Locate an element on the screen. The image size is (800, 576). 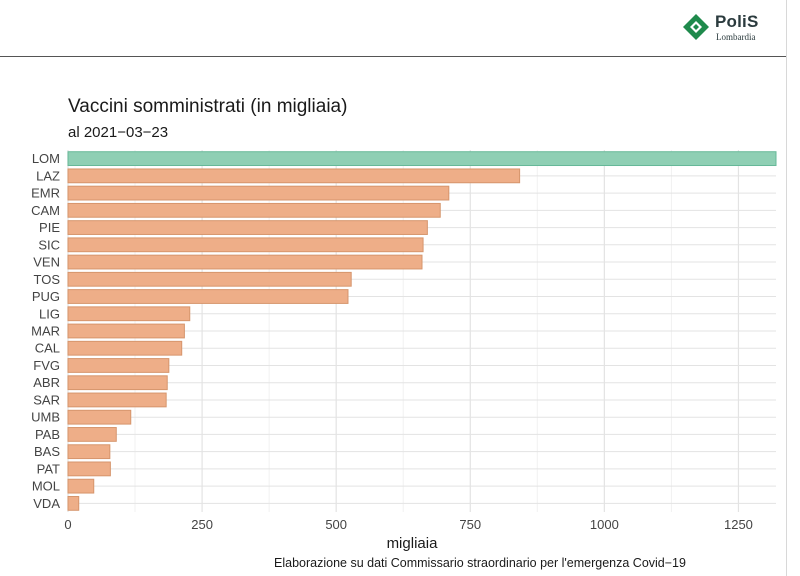
category-label-sic: SIC is located at coordinates (49, 244).